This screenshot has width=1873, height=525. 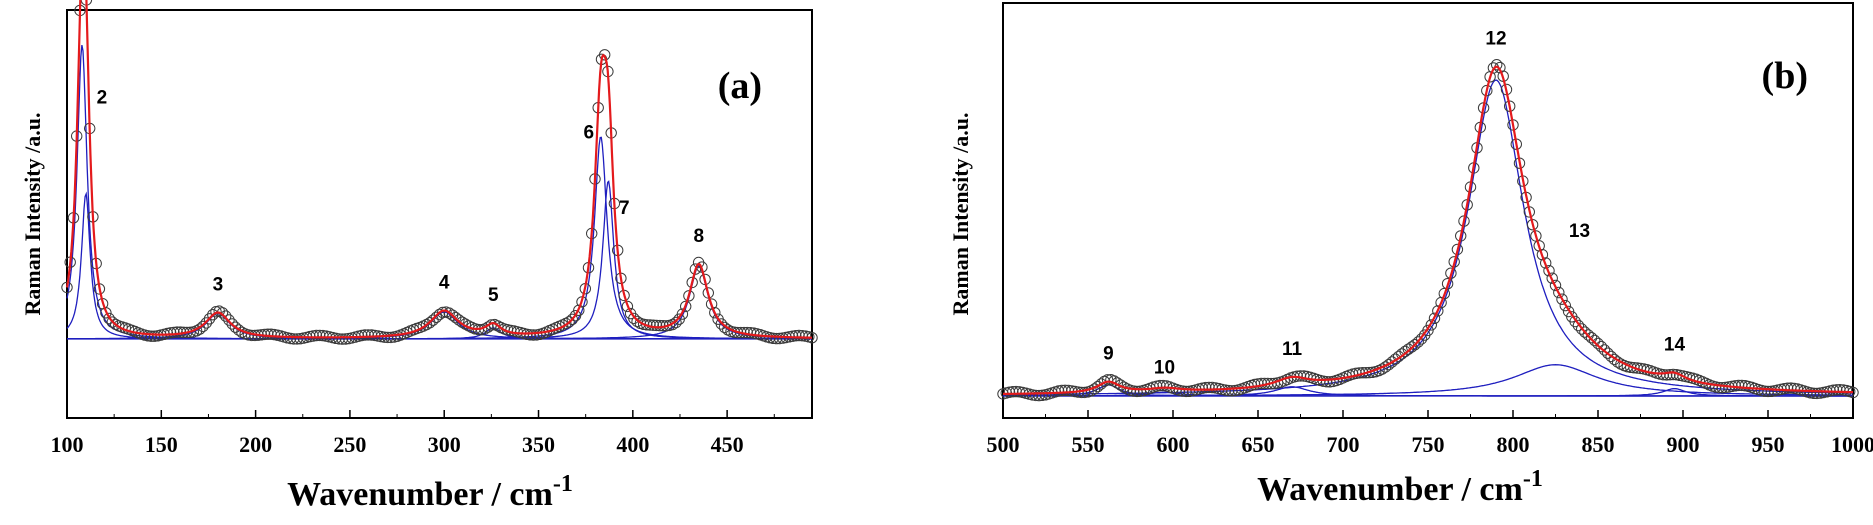 I want to click on x-axis-label-a-text: Wavenumber / cm, so click(x=420, y=494).